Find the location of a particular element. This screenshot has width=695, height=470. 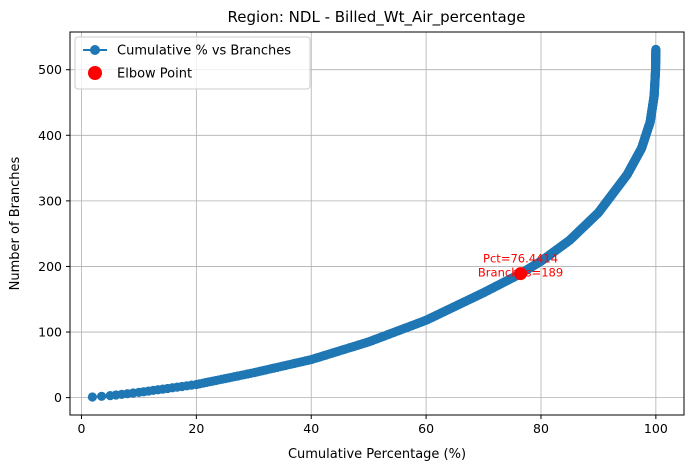

y-tick-label: 300 is located at coordinates (50, 200).